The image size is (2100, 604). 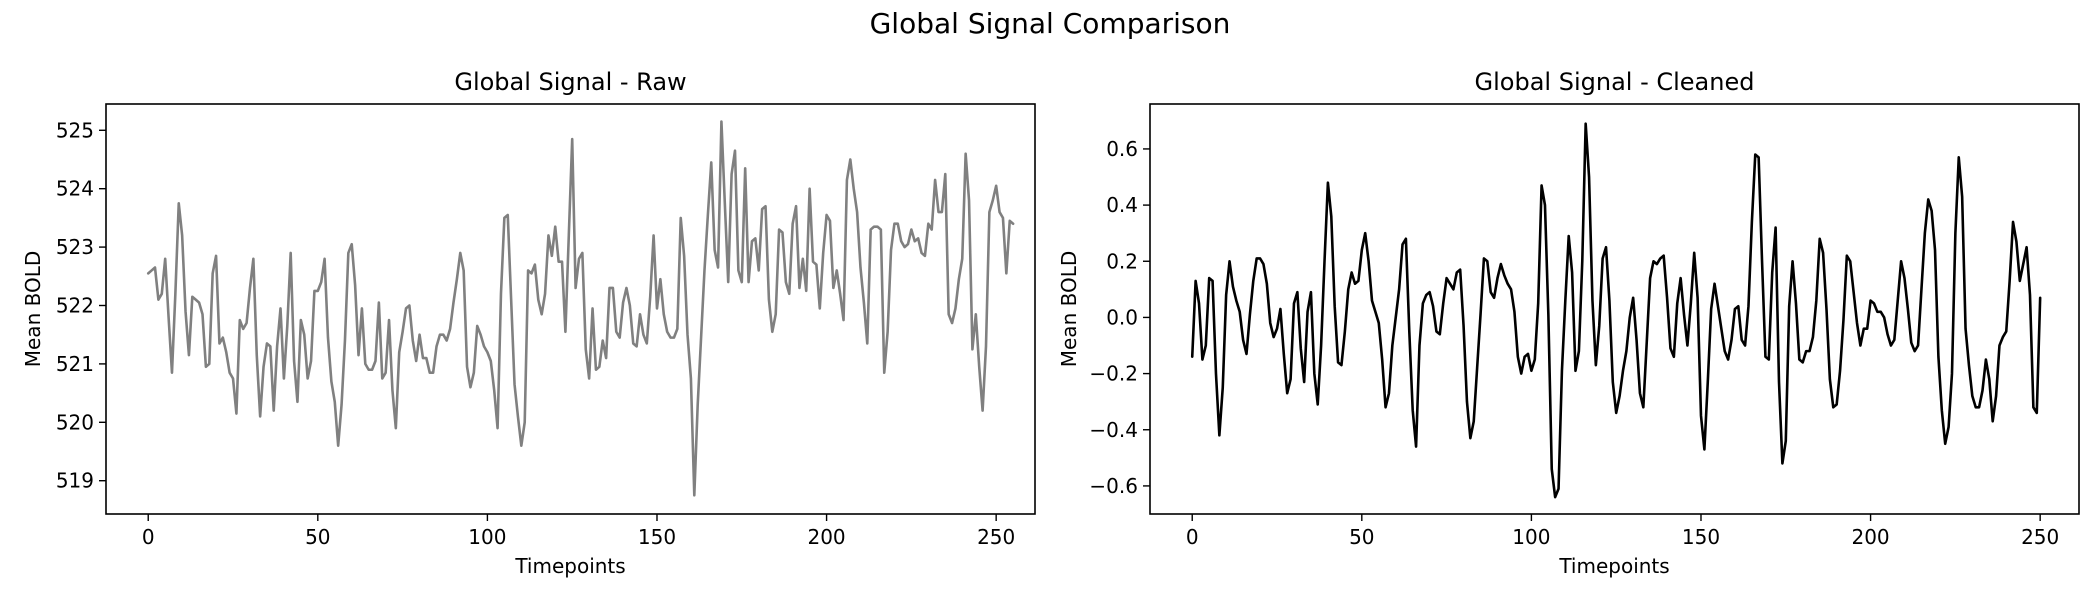 I want to click on y-tick-label: 523, so click(x=75, y=247).